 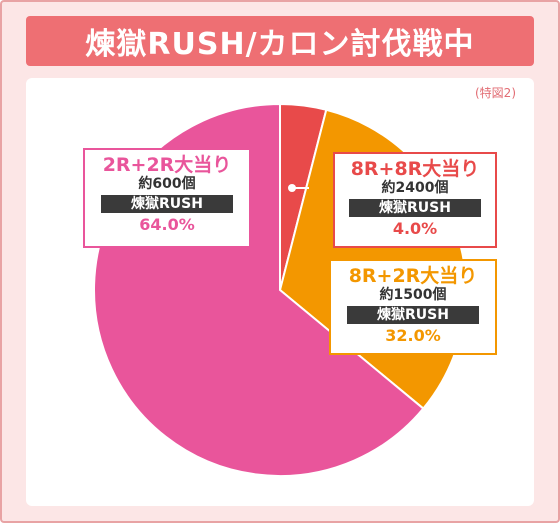 I want to click on callout-8r2r: 8R+2R大当り 約1500個 煉獄RUSH 32.0%, so click(x=413, y=307).